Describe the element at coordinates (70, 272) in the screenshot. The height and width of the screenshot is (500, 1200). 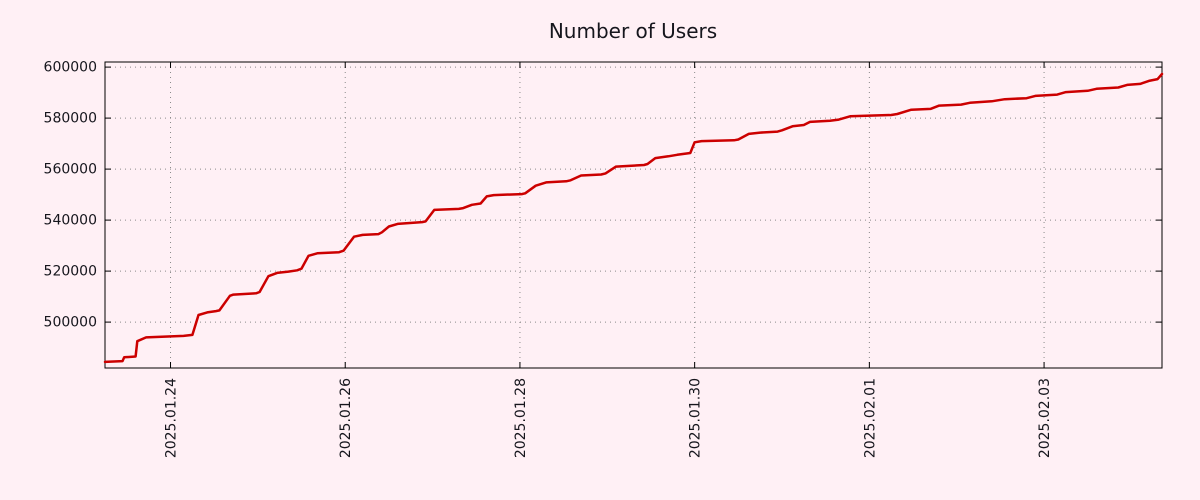
I see `svg-text: 520000` at that location.